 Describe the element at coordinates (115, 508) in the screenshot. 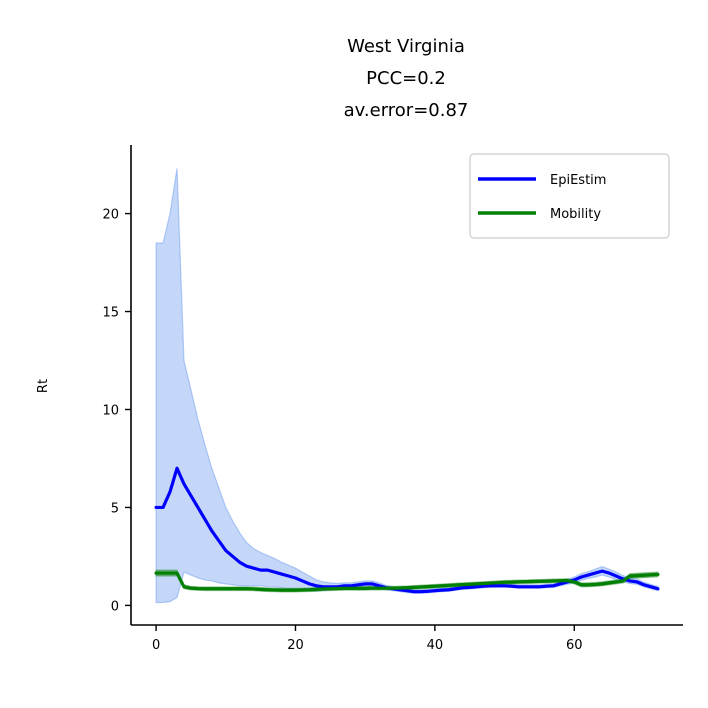

I see `y-tick-label: 5` at that location.